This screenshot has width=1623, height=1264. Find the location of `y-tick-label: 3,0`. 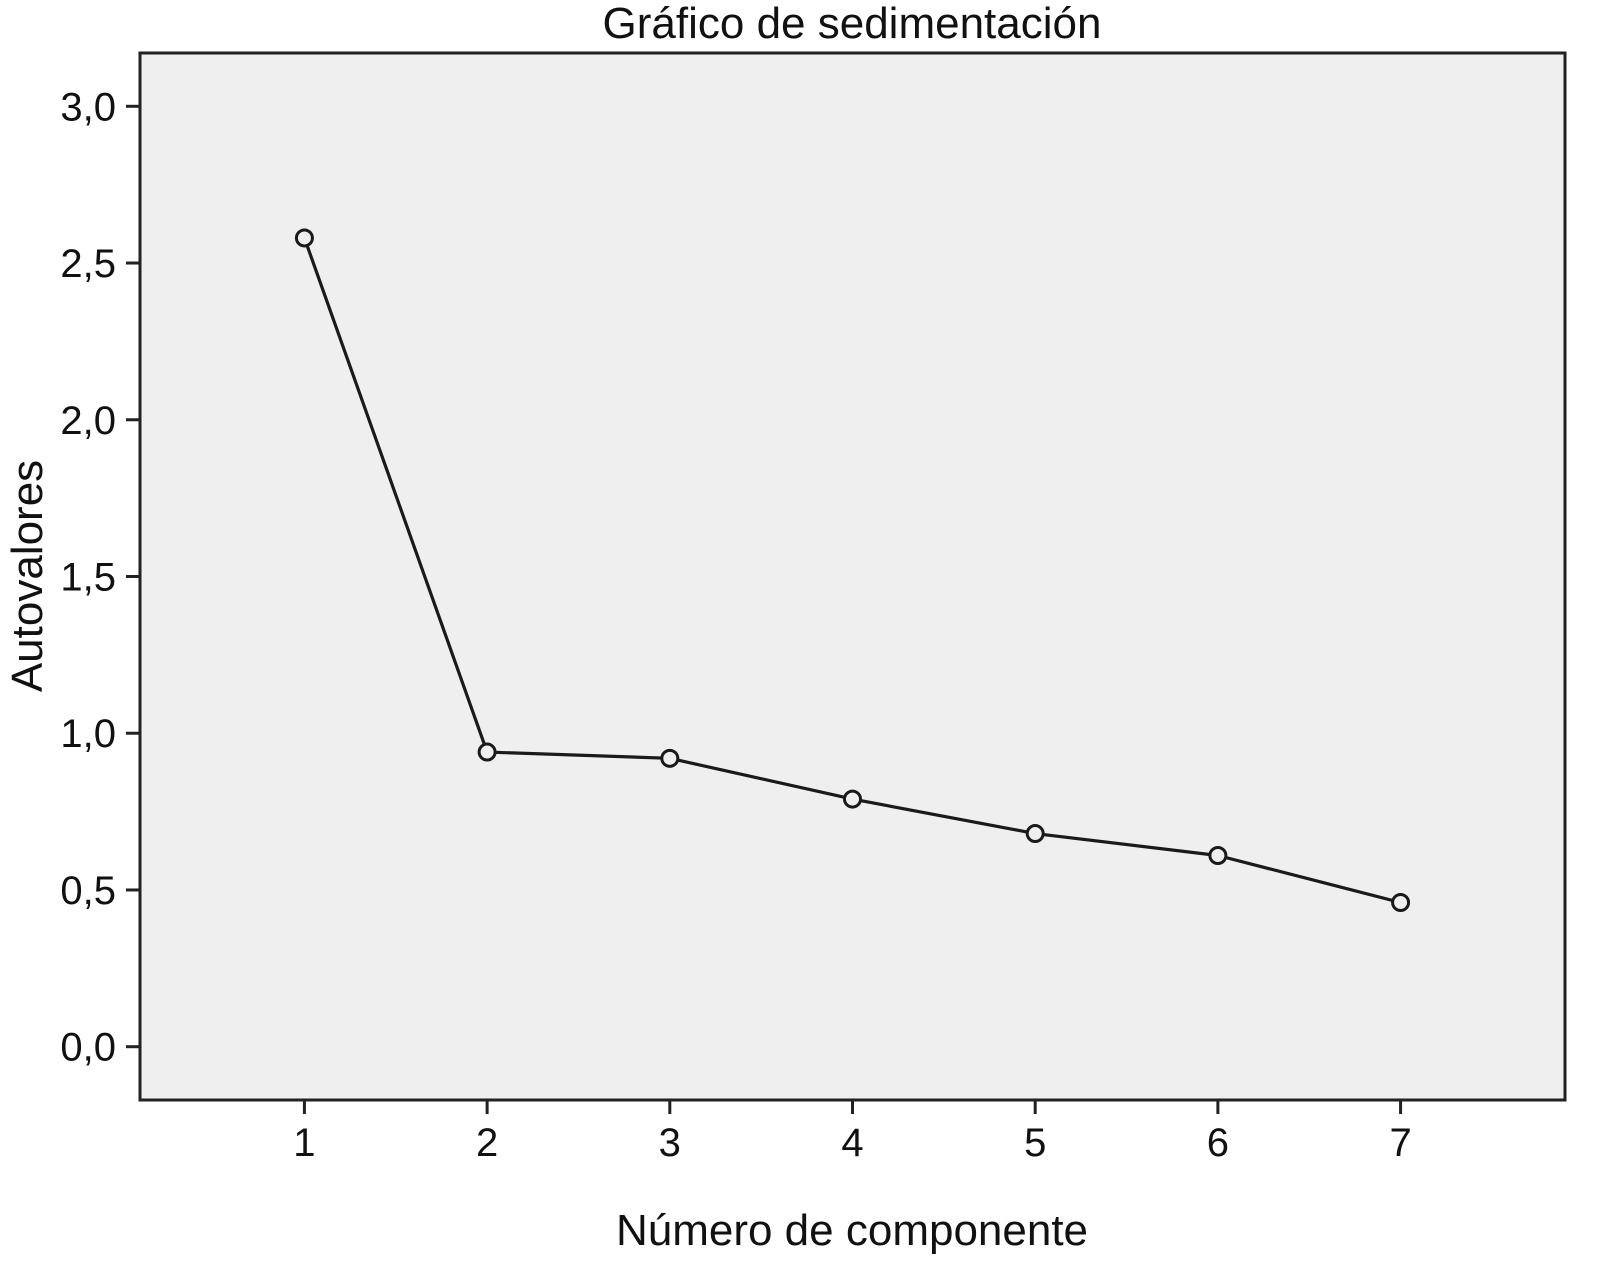

y-tick-label: 3,0 is located at coordinates (88, 107).